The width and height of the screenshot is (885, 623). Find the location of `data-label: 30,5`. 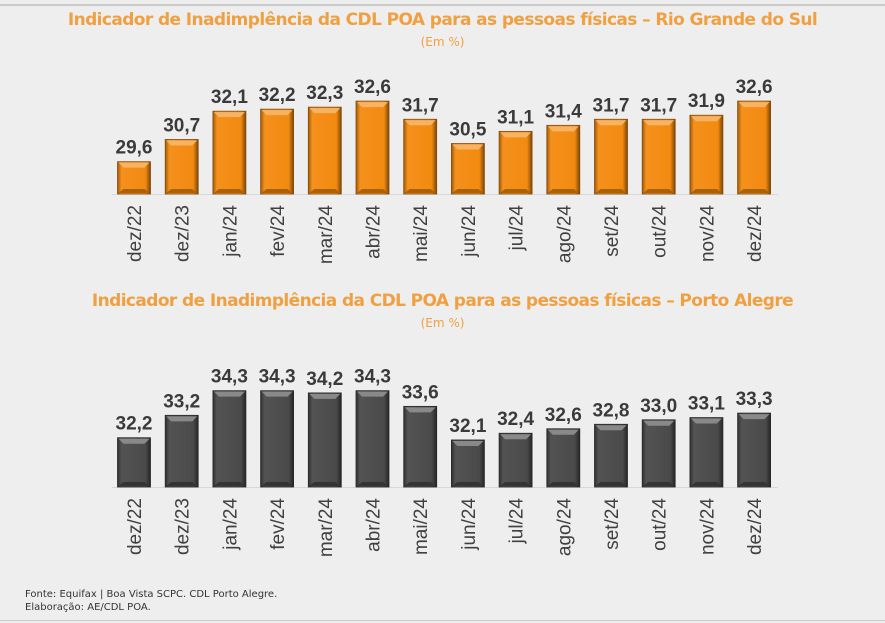

data-label: 30,5 is located at coordinates (467, 130).